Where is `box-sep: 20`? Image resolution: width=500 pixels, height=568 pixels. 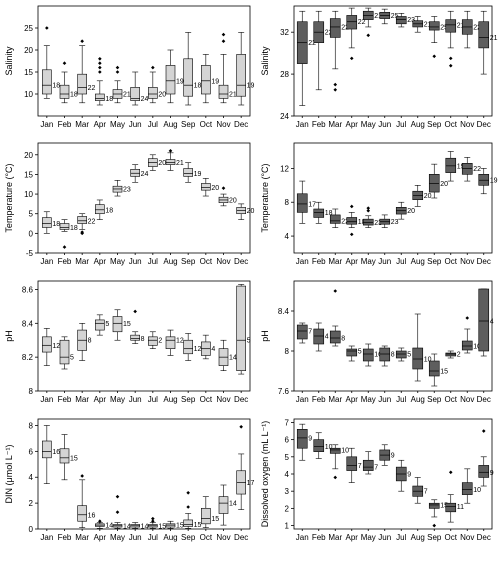 box-sep: 20 is located at coordinates (438, 181).